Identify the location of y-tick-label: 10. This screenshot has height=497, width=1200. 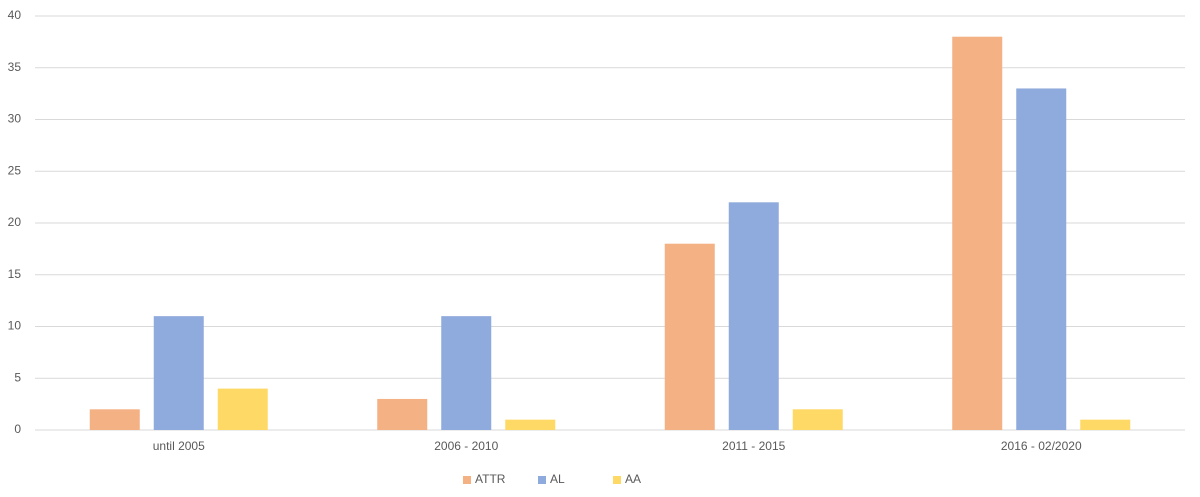
(15, 326).